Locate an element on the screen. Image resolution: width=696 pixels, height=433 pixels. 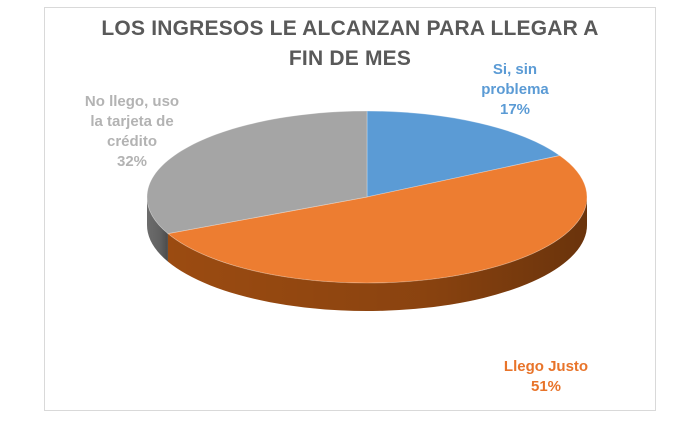
slice-value-si: 17% is located at coordinates (515, 109).